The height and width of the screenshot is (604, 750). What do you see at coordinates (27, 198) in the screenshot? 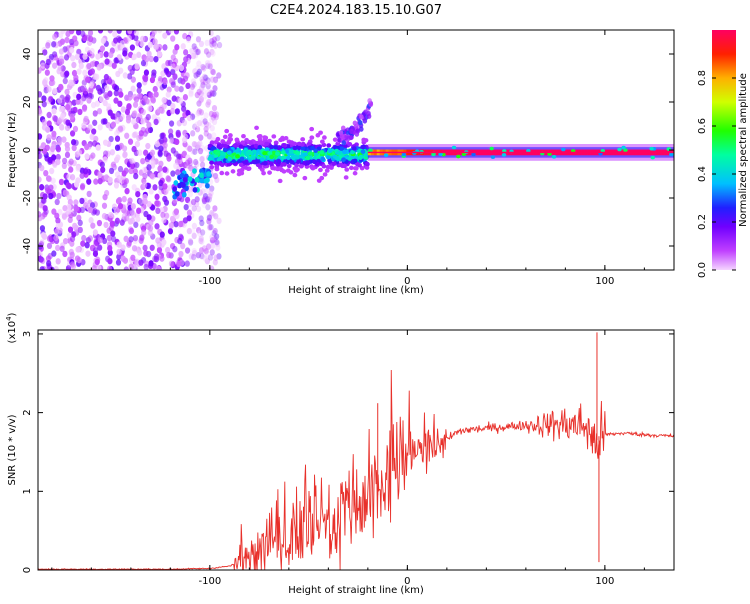
I see `spectrogram-ytick-label: -20` at bounding box center [27, 198].